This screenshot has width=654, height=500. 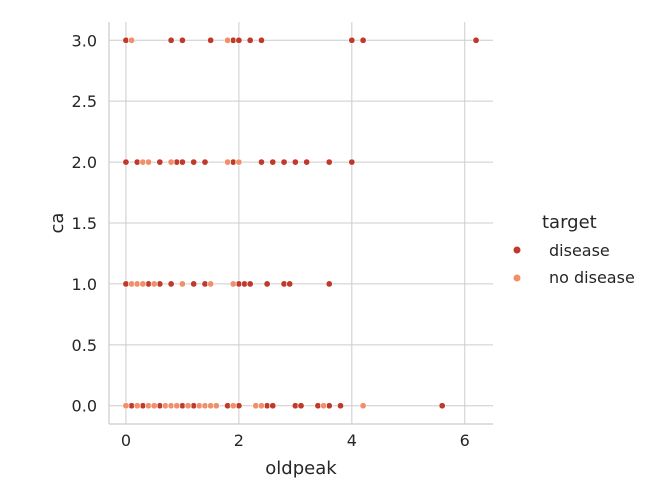 What do you see at coordinates (57, 223) in the screenshot?
I see `y-axis-label: ca` at bounding box center [57, 223].